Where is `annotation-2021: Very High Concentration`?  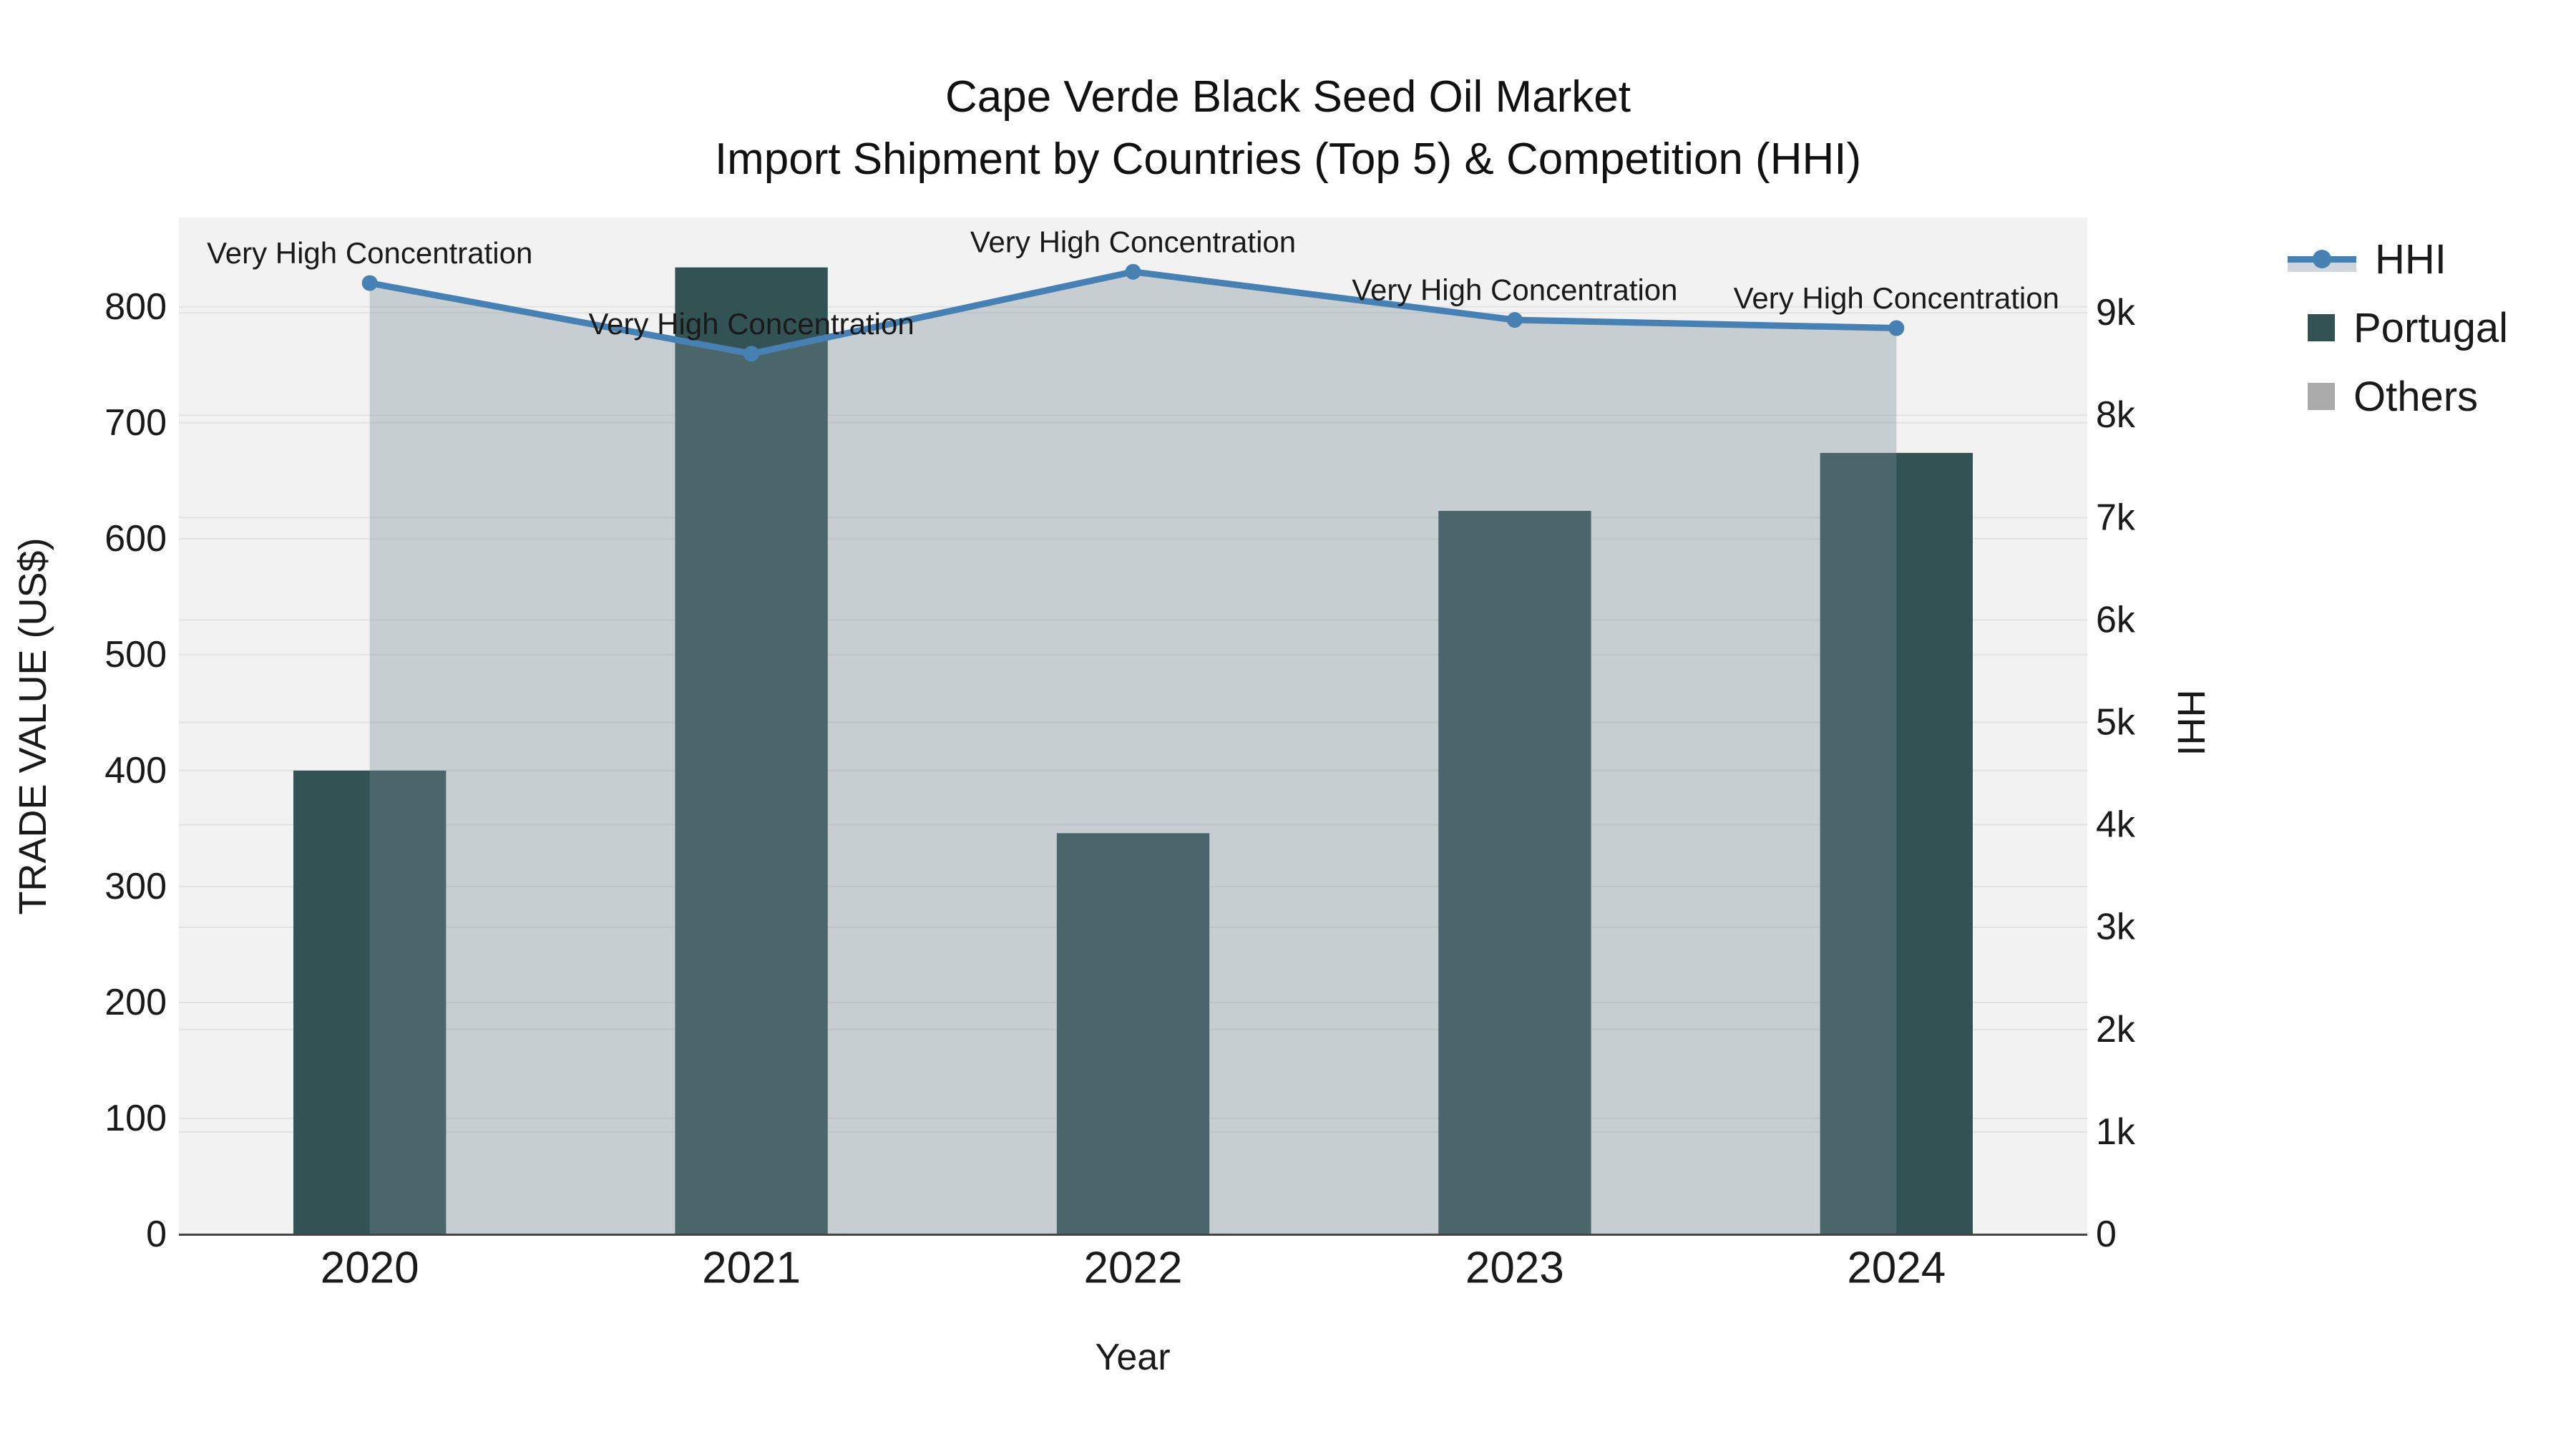 annotation-2021: Very High Concentration is located at coordinates (751, 324).